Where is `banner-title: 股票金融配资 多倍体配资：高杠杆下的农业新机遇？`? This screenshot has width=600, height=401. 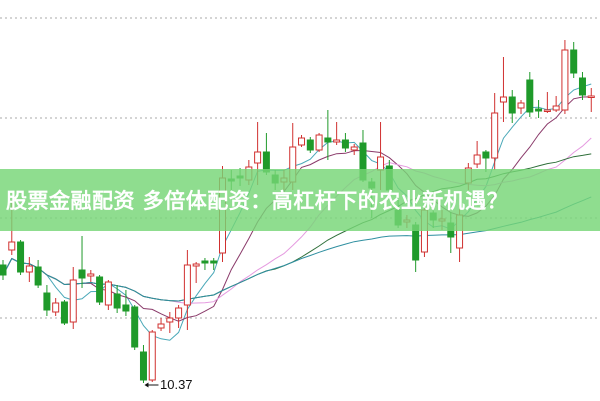 banner-title: 股票金融配资 多倍体配资：高杠杆下的农业新机遇？ is located at coordinates (257, 201).